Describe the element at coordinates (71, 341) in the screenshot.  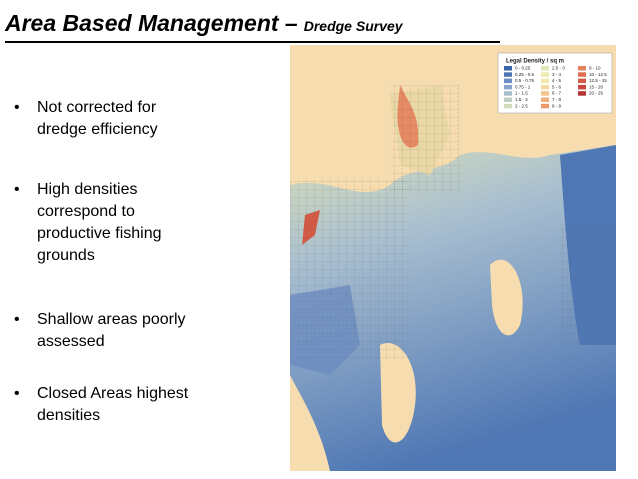
I see `bullet-text: assessed` at that location.